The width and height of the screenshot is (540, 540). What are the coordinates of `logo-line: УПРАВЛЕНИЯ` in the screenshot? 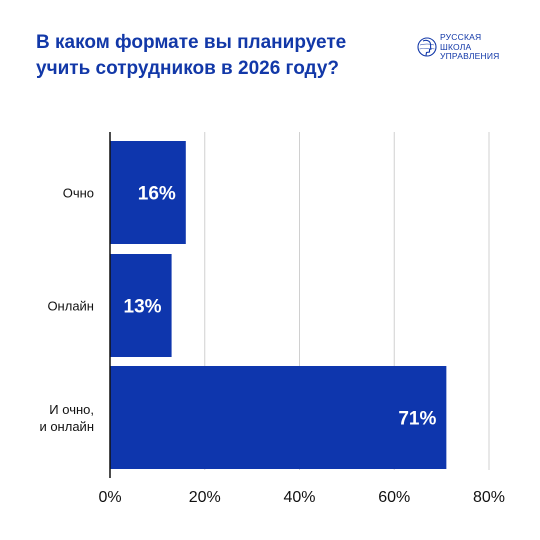 It's located at (470, 56).